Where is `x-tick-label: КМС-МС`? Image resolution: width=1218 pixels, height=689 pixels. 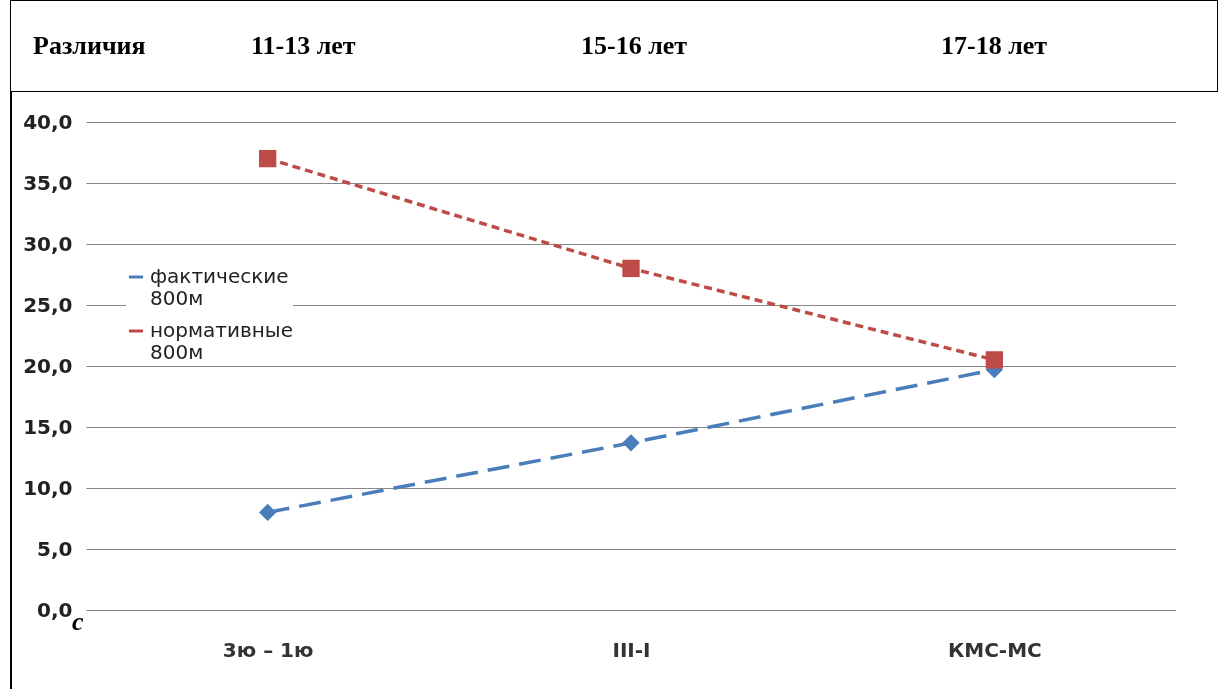
x-tick-label: КМС-МС is located at coordinates (994, 649).